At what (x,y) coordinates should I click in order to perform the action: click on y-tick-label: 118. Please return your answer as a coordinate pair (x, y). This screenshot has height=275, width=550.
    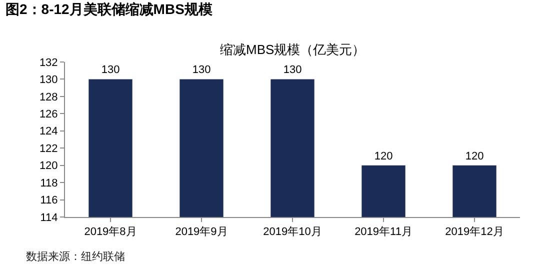
    Looking at the image, I should click on (49, 183).